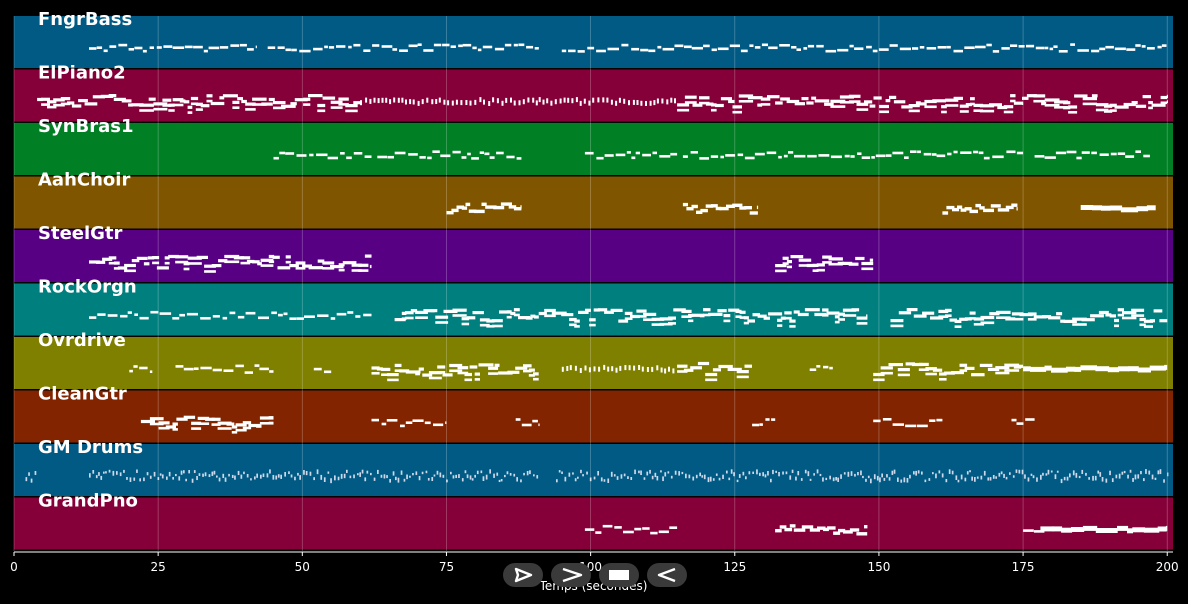 The height and width of the screenshot is (604, 1188). I want to click on stop-button, so click(619, 575).